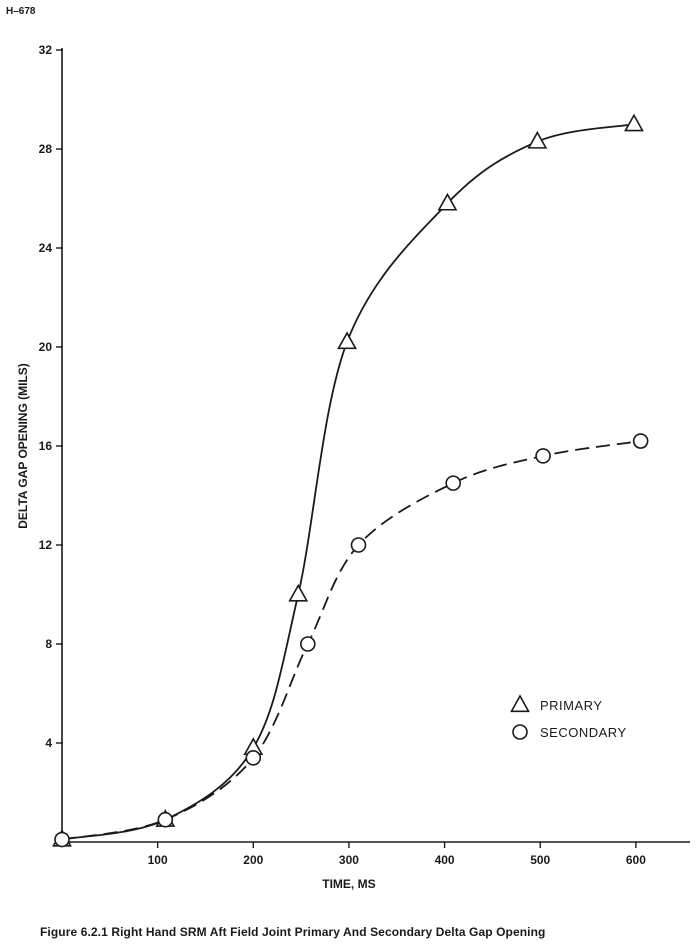  Describe the element at coordinates (348, 884) in the screenshot. I see `x-axis-title: TIME, MS` at that location.